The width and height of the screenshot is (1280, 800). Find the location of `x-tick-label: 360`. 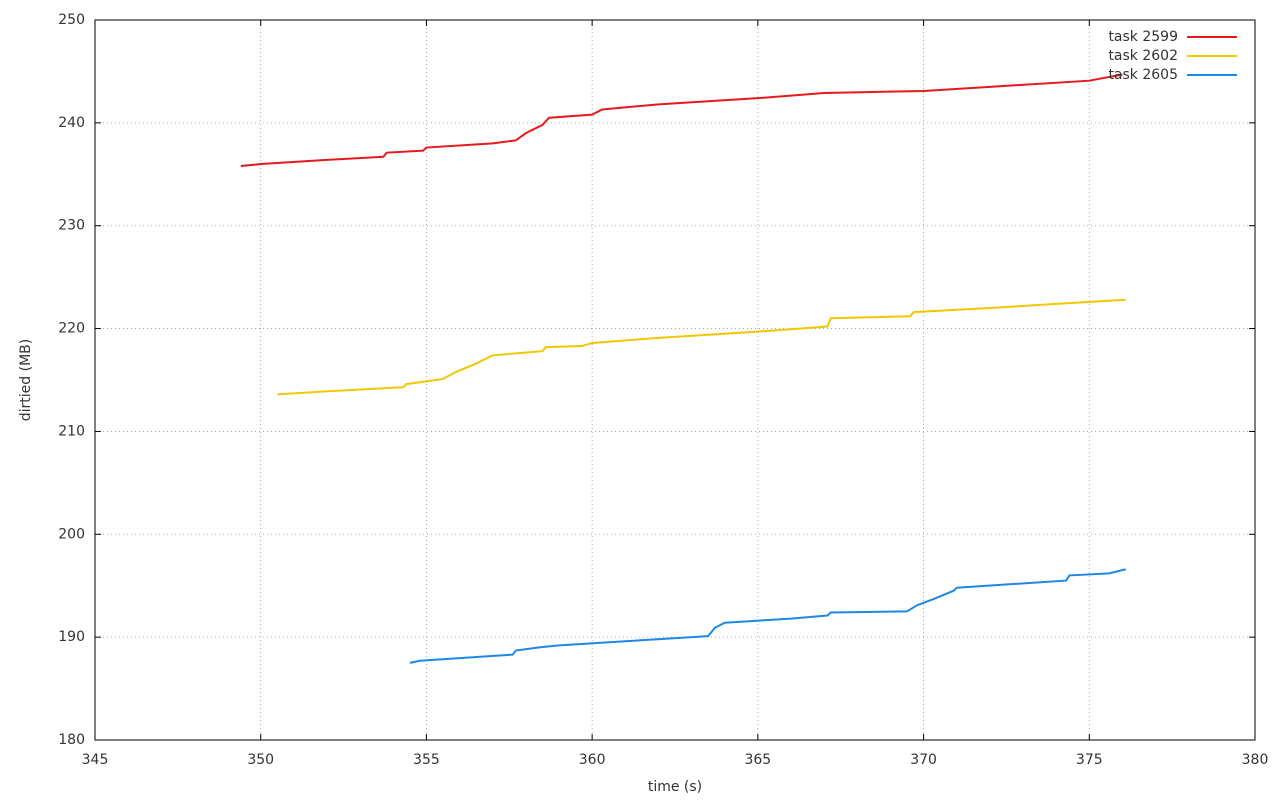

x-tick-label: 360 is located at coordinates (592, 760).